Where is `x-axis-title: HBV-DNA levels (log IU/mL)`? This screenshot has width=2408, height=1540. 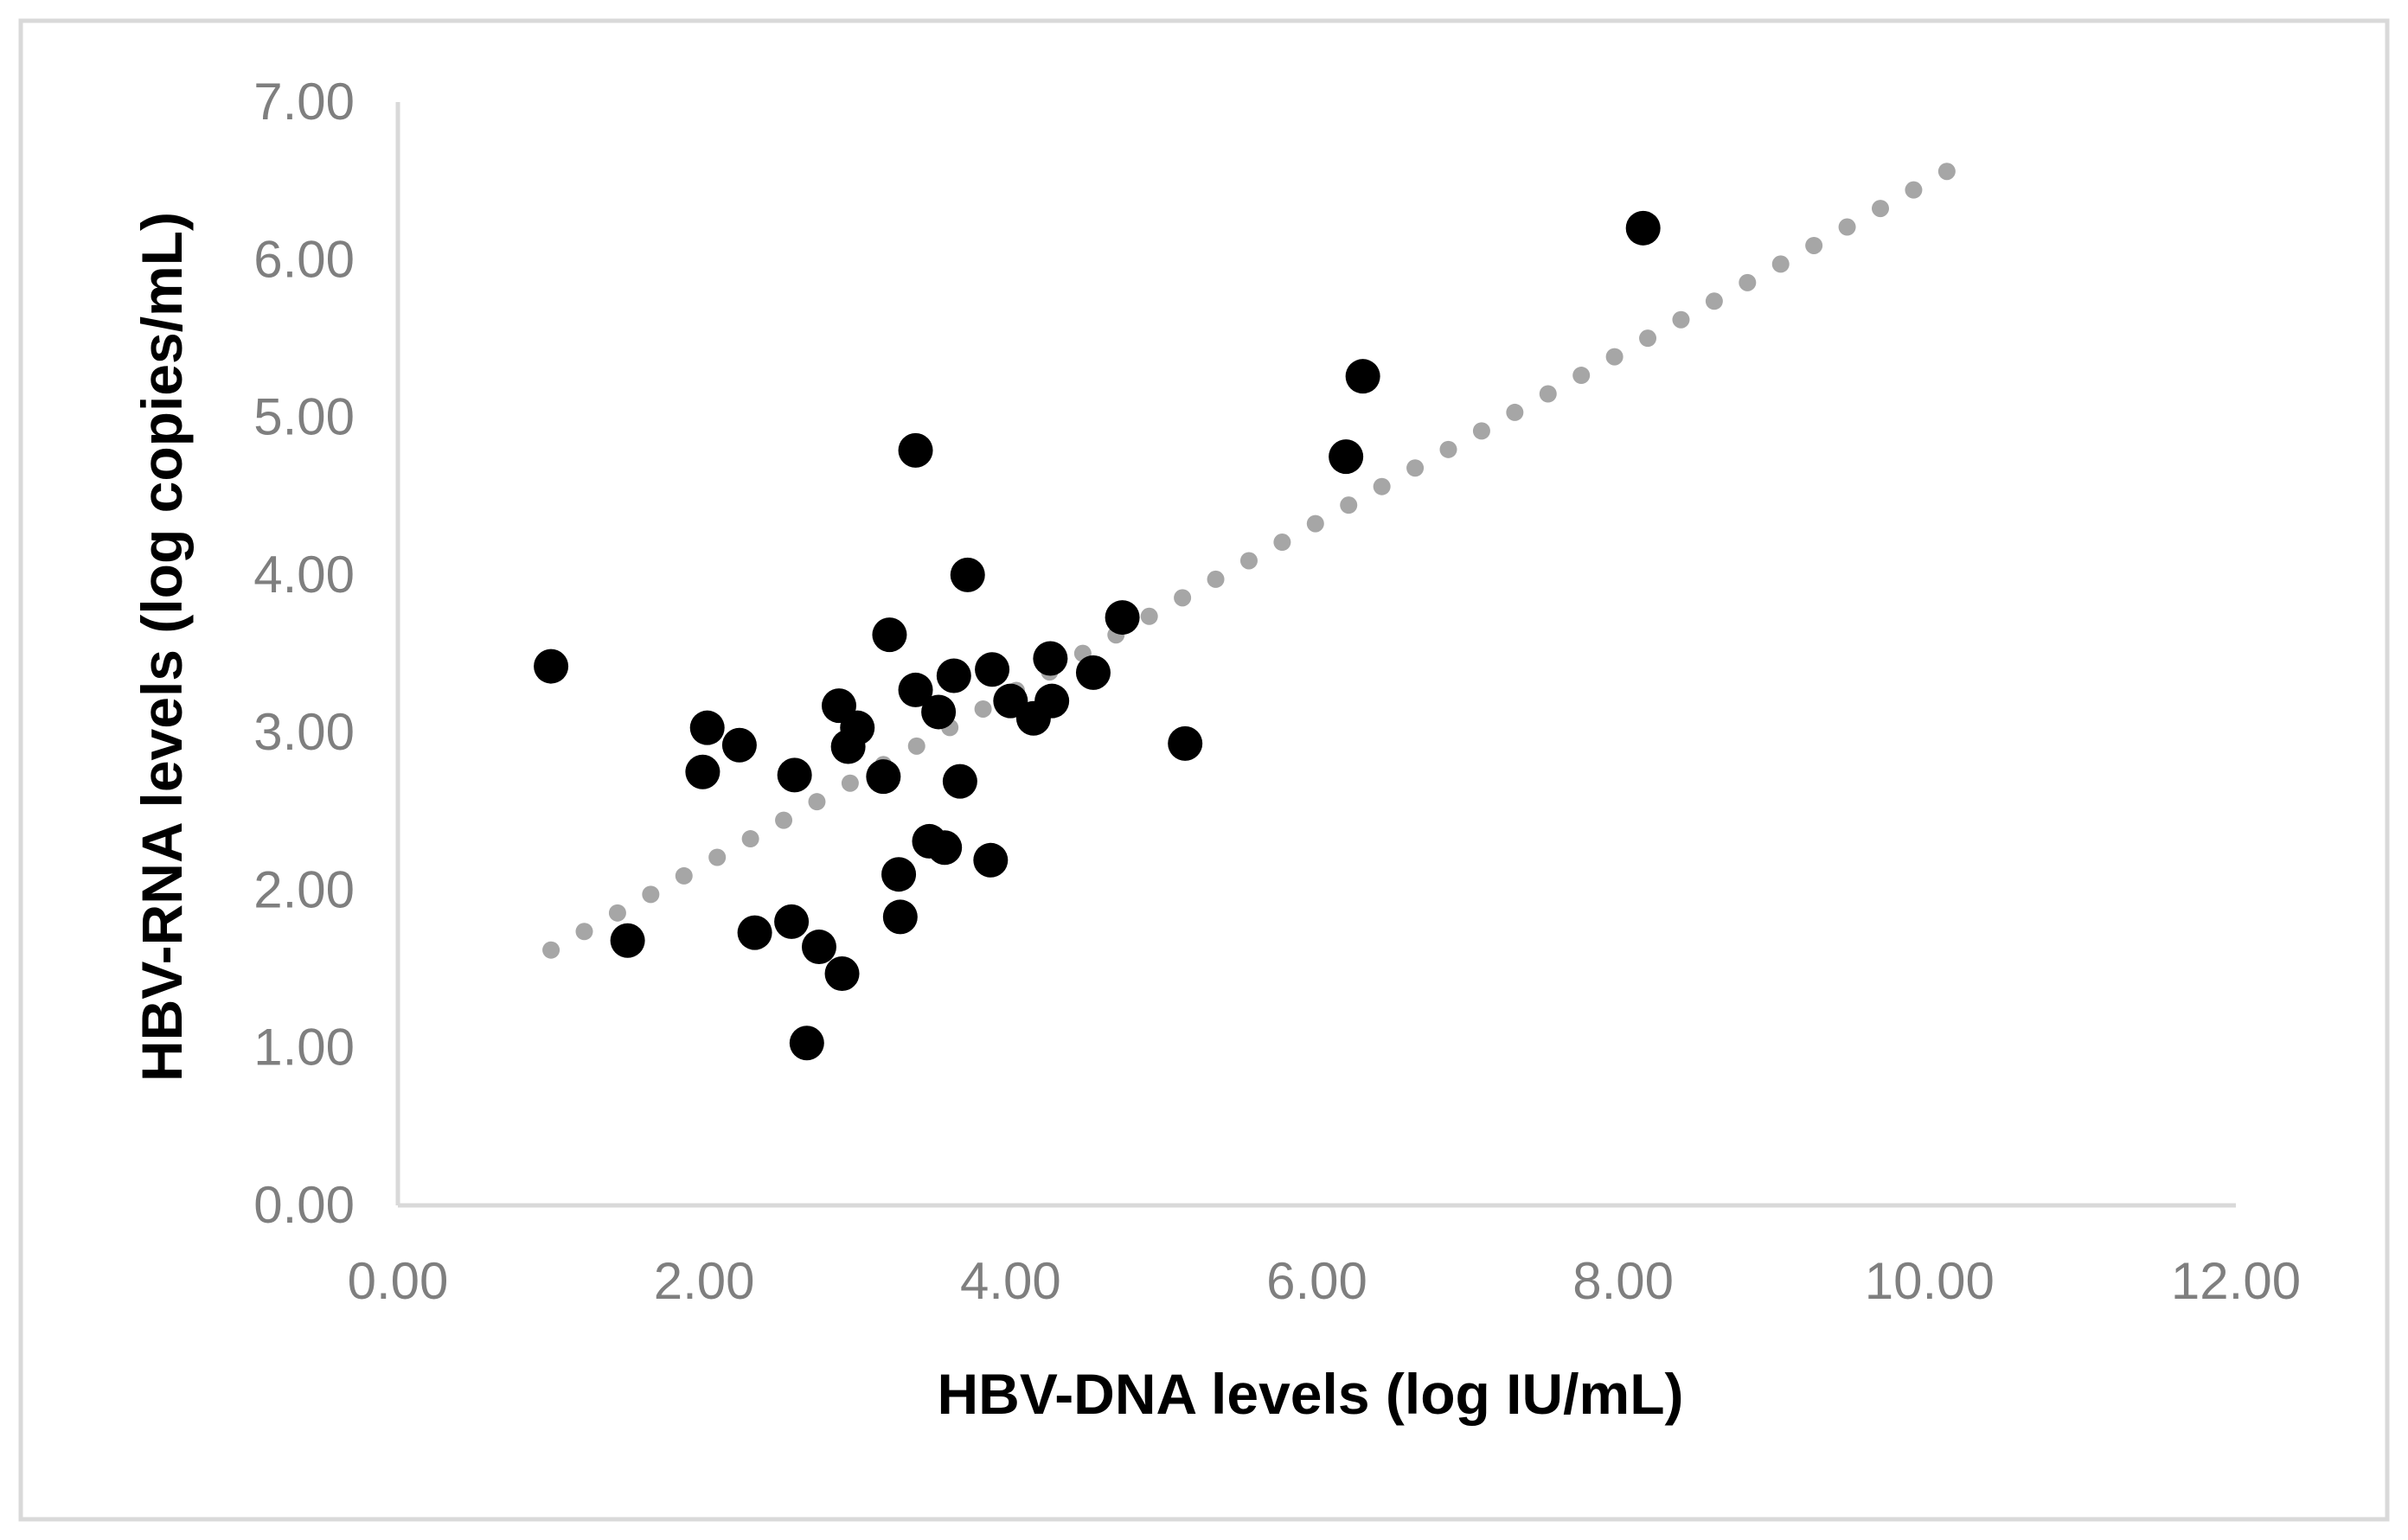
x-axis-title: HBV-DNA levels (log IU/mL) is located at coordinates (1311, 1394).